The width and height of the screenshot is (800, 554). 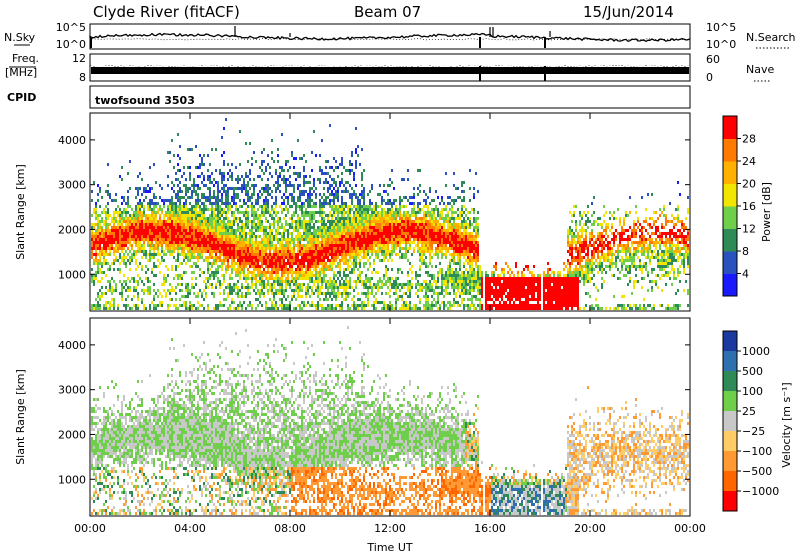 I want to click on nsearch-label: N.Search, so click(x=771, y=37).